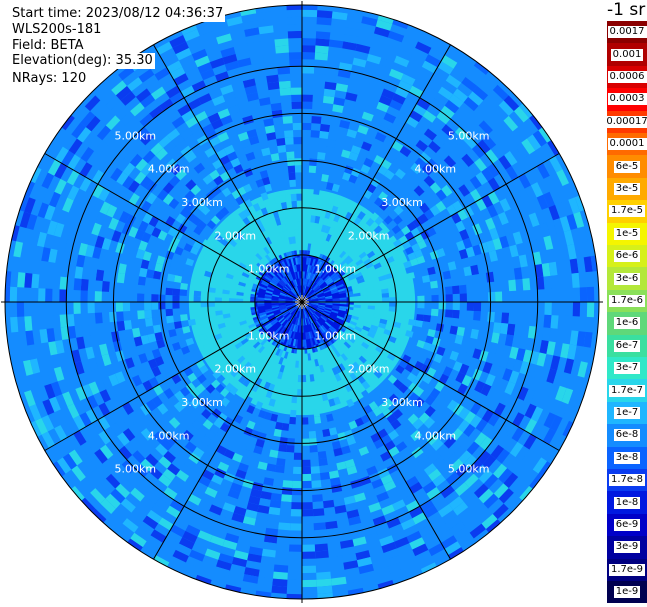 The height and width of the screenshot is (607, 647). I want to click on range-ring-label: 4.00km, so click(169, 435).